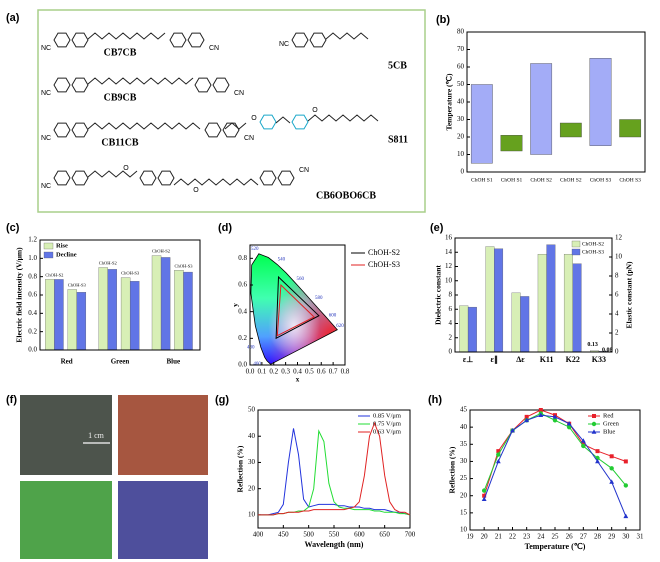  Describe the element at coordinates (258, 535) in the screenshot. I see `x-tick-label: 400` at that location.